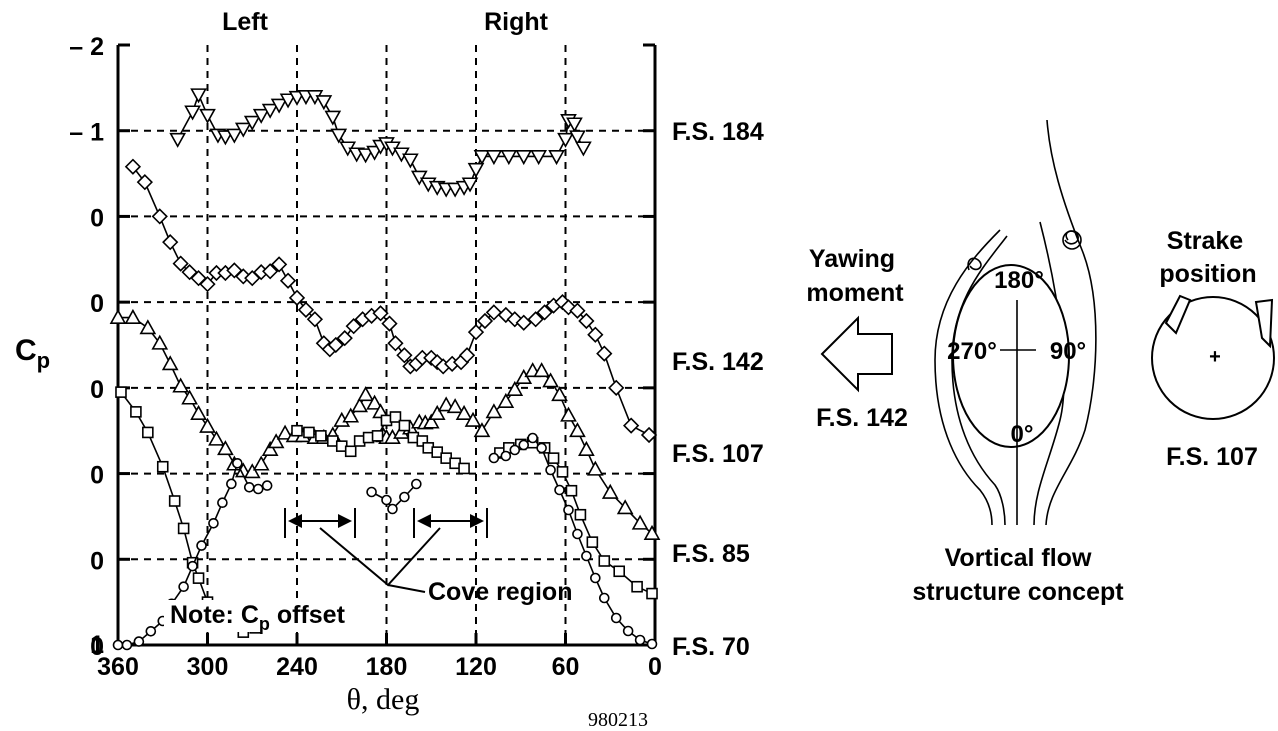 The image size is (1278, 731). What do you see at coordinates (86, 47) in the screenshot?
I see `y-tick-label: – 2` at bounding box center [86, 47].